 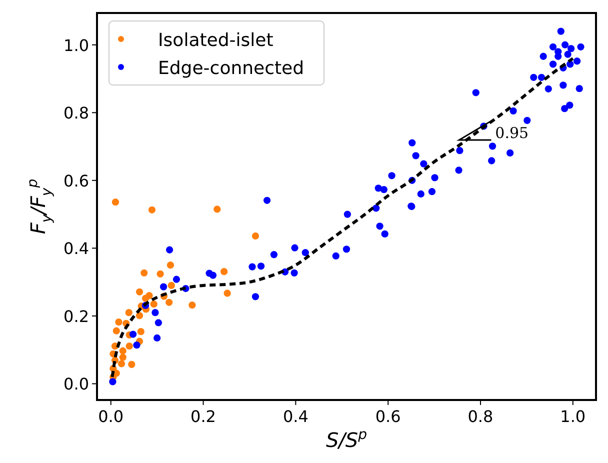 What do you see at coordinates (76, 113) in the screenshot?
I see `y-tick-label: 0.8` at bounding box center [76, 113].